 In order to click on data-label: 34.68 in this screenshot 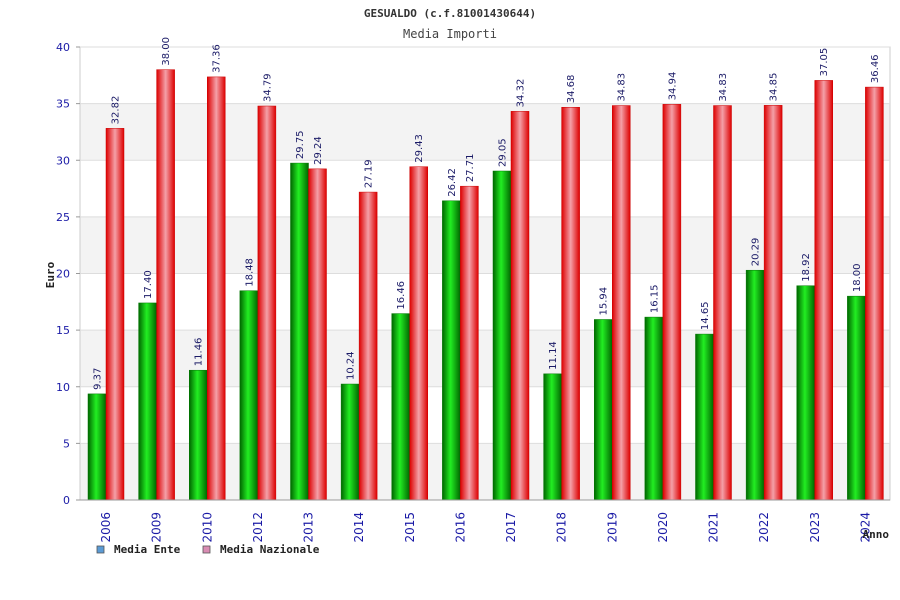, I will do `click(571, 89)`.